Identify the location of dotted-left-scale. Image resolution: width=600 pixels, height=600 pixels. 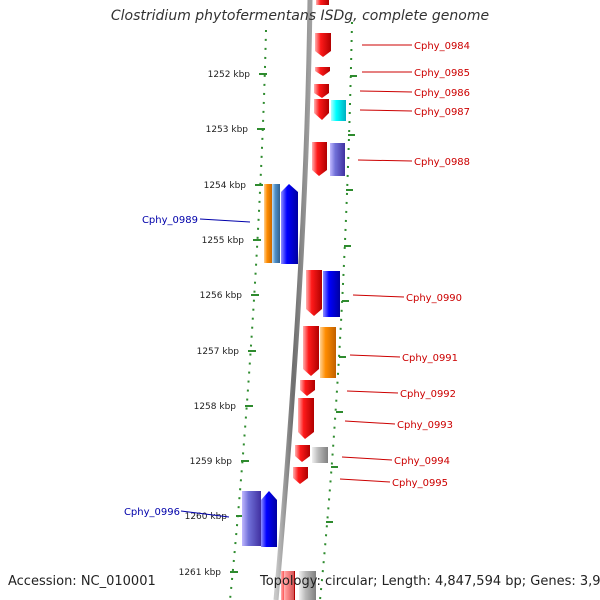
(248, 314).